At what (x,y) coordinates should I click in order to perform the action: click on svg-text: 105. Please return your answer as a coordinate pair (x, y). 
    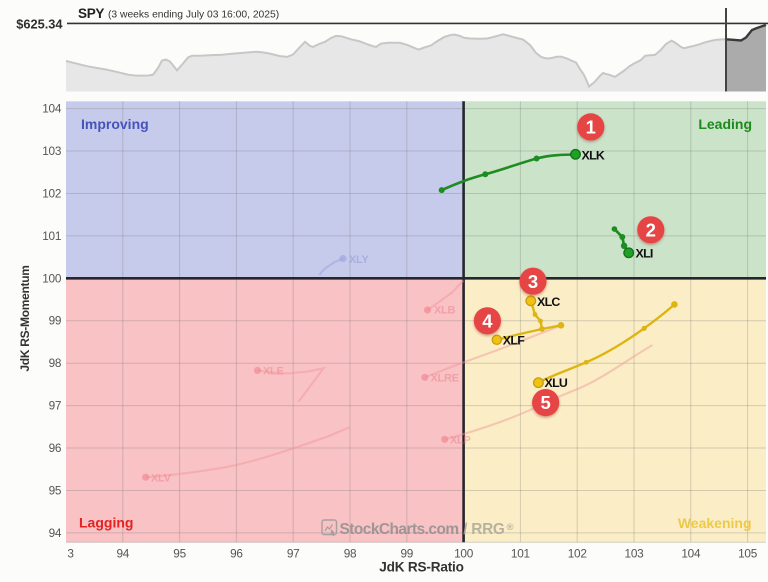
    Looking at the image, I should click on (748, 554).